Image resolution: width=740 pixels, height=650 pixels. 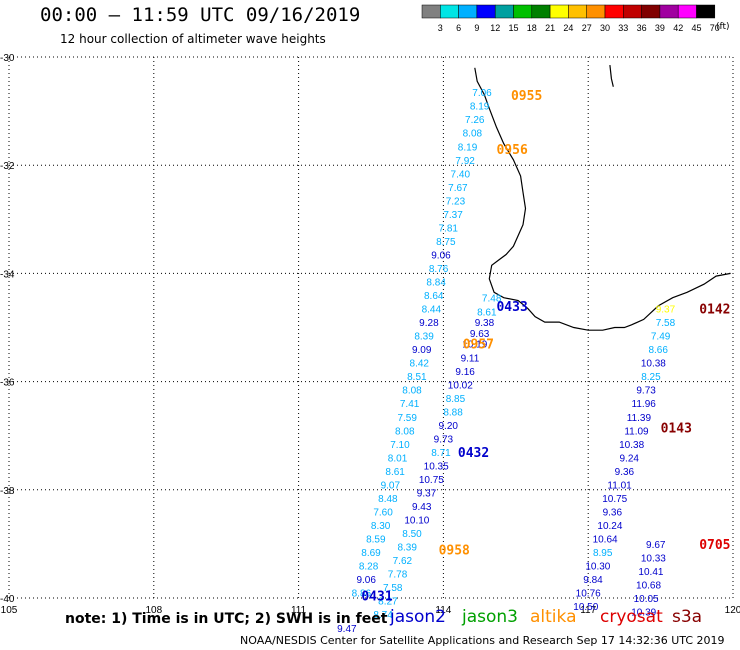 I want to click on pass-time-label: 0705, so click(x=714, y=545).